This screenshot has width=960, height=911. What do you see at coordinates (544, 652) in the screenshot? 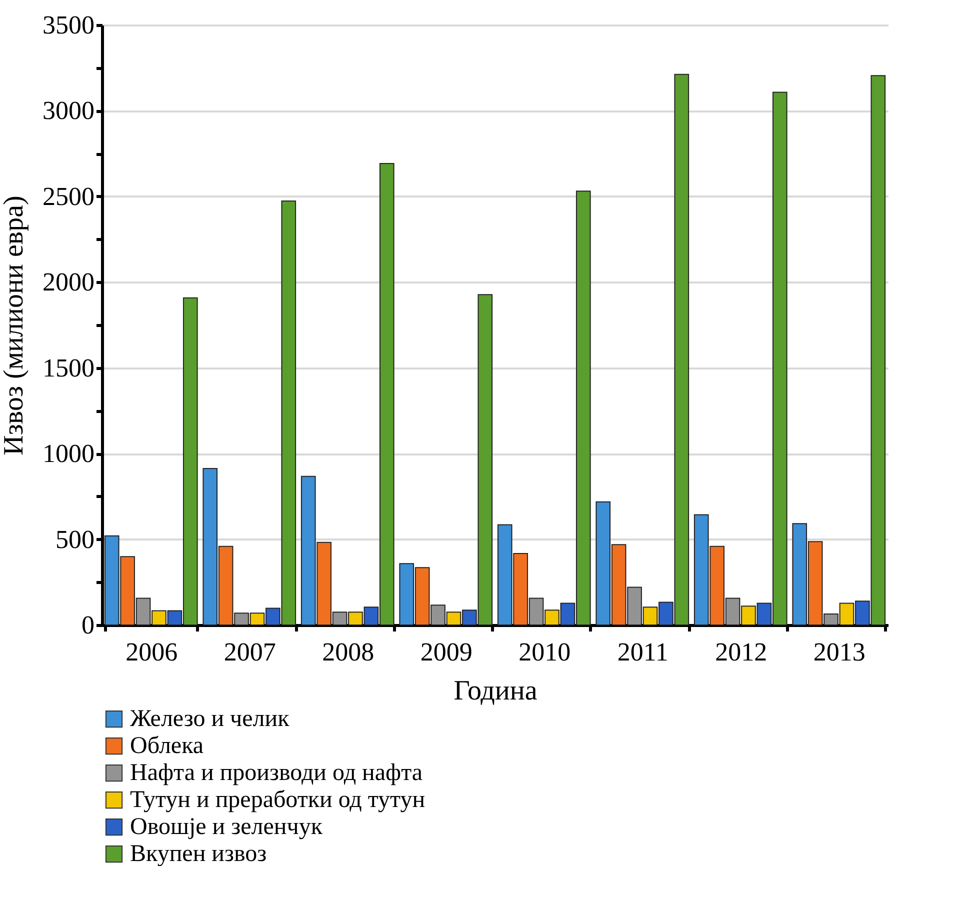
I see `x-tick-label: 2010` at bounding box center [544, 652].